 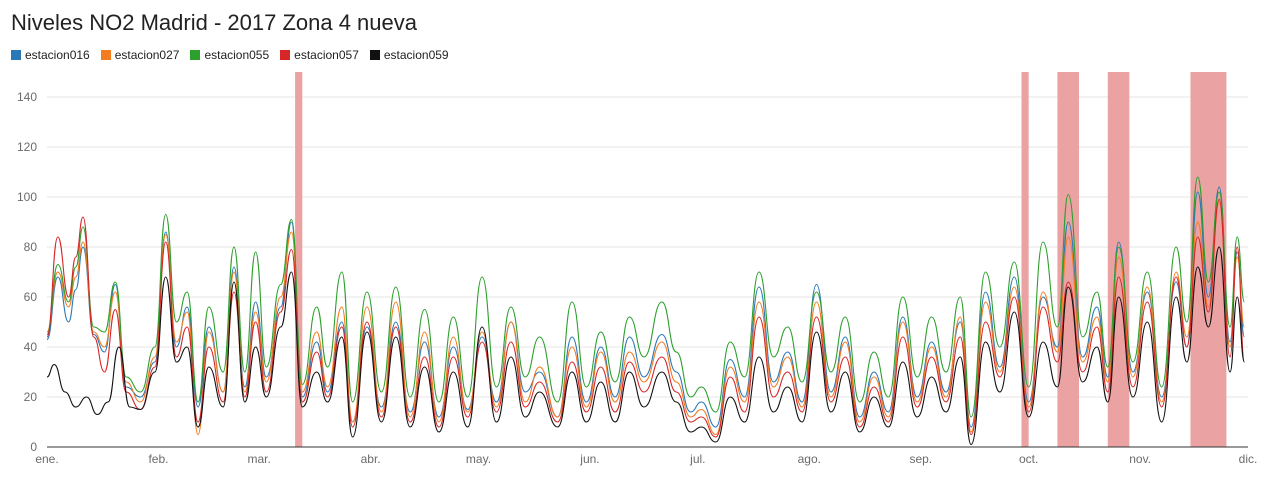 I want to click on x-tick-label: ago., so click(x=809, y=459).